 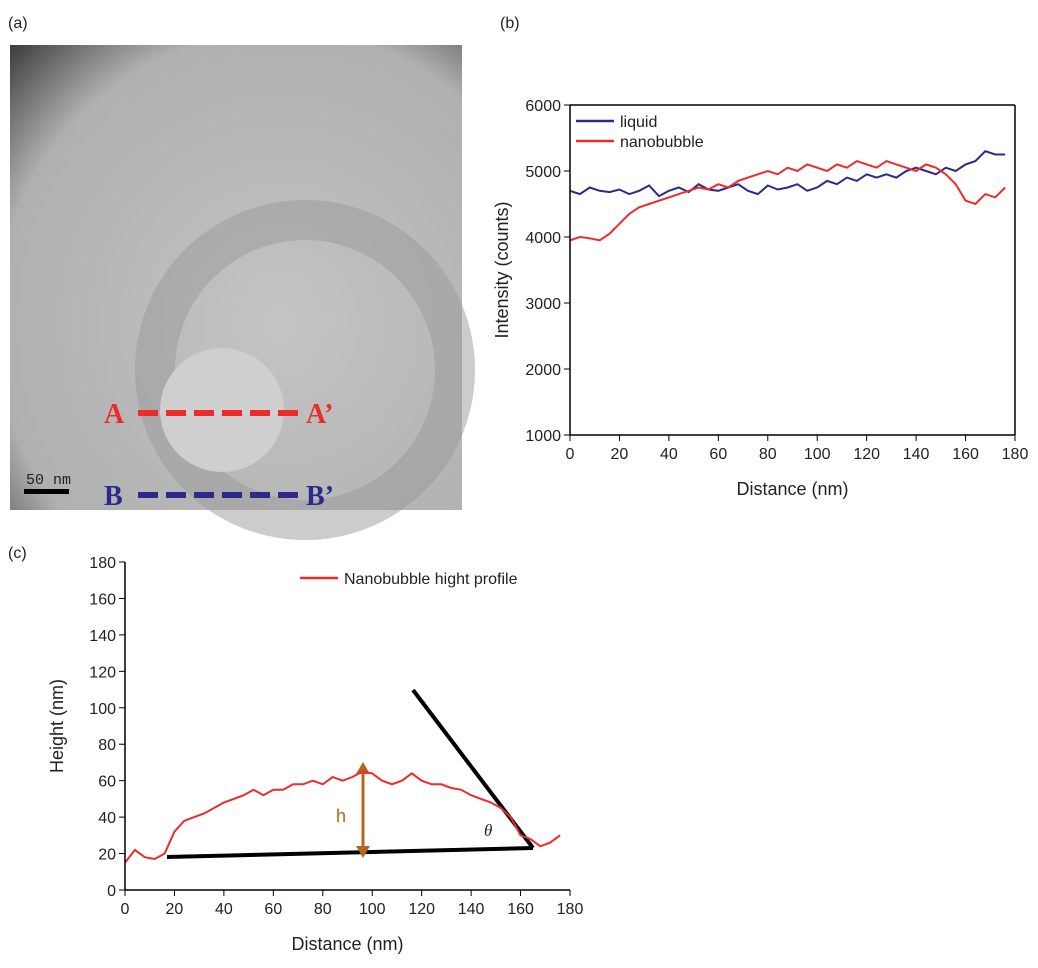 I want to click on line-label: B, so click(x=113, y=496).